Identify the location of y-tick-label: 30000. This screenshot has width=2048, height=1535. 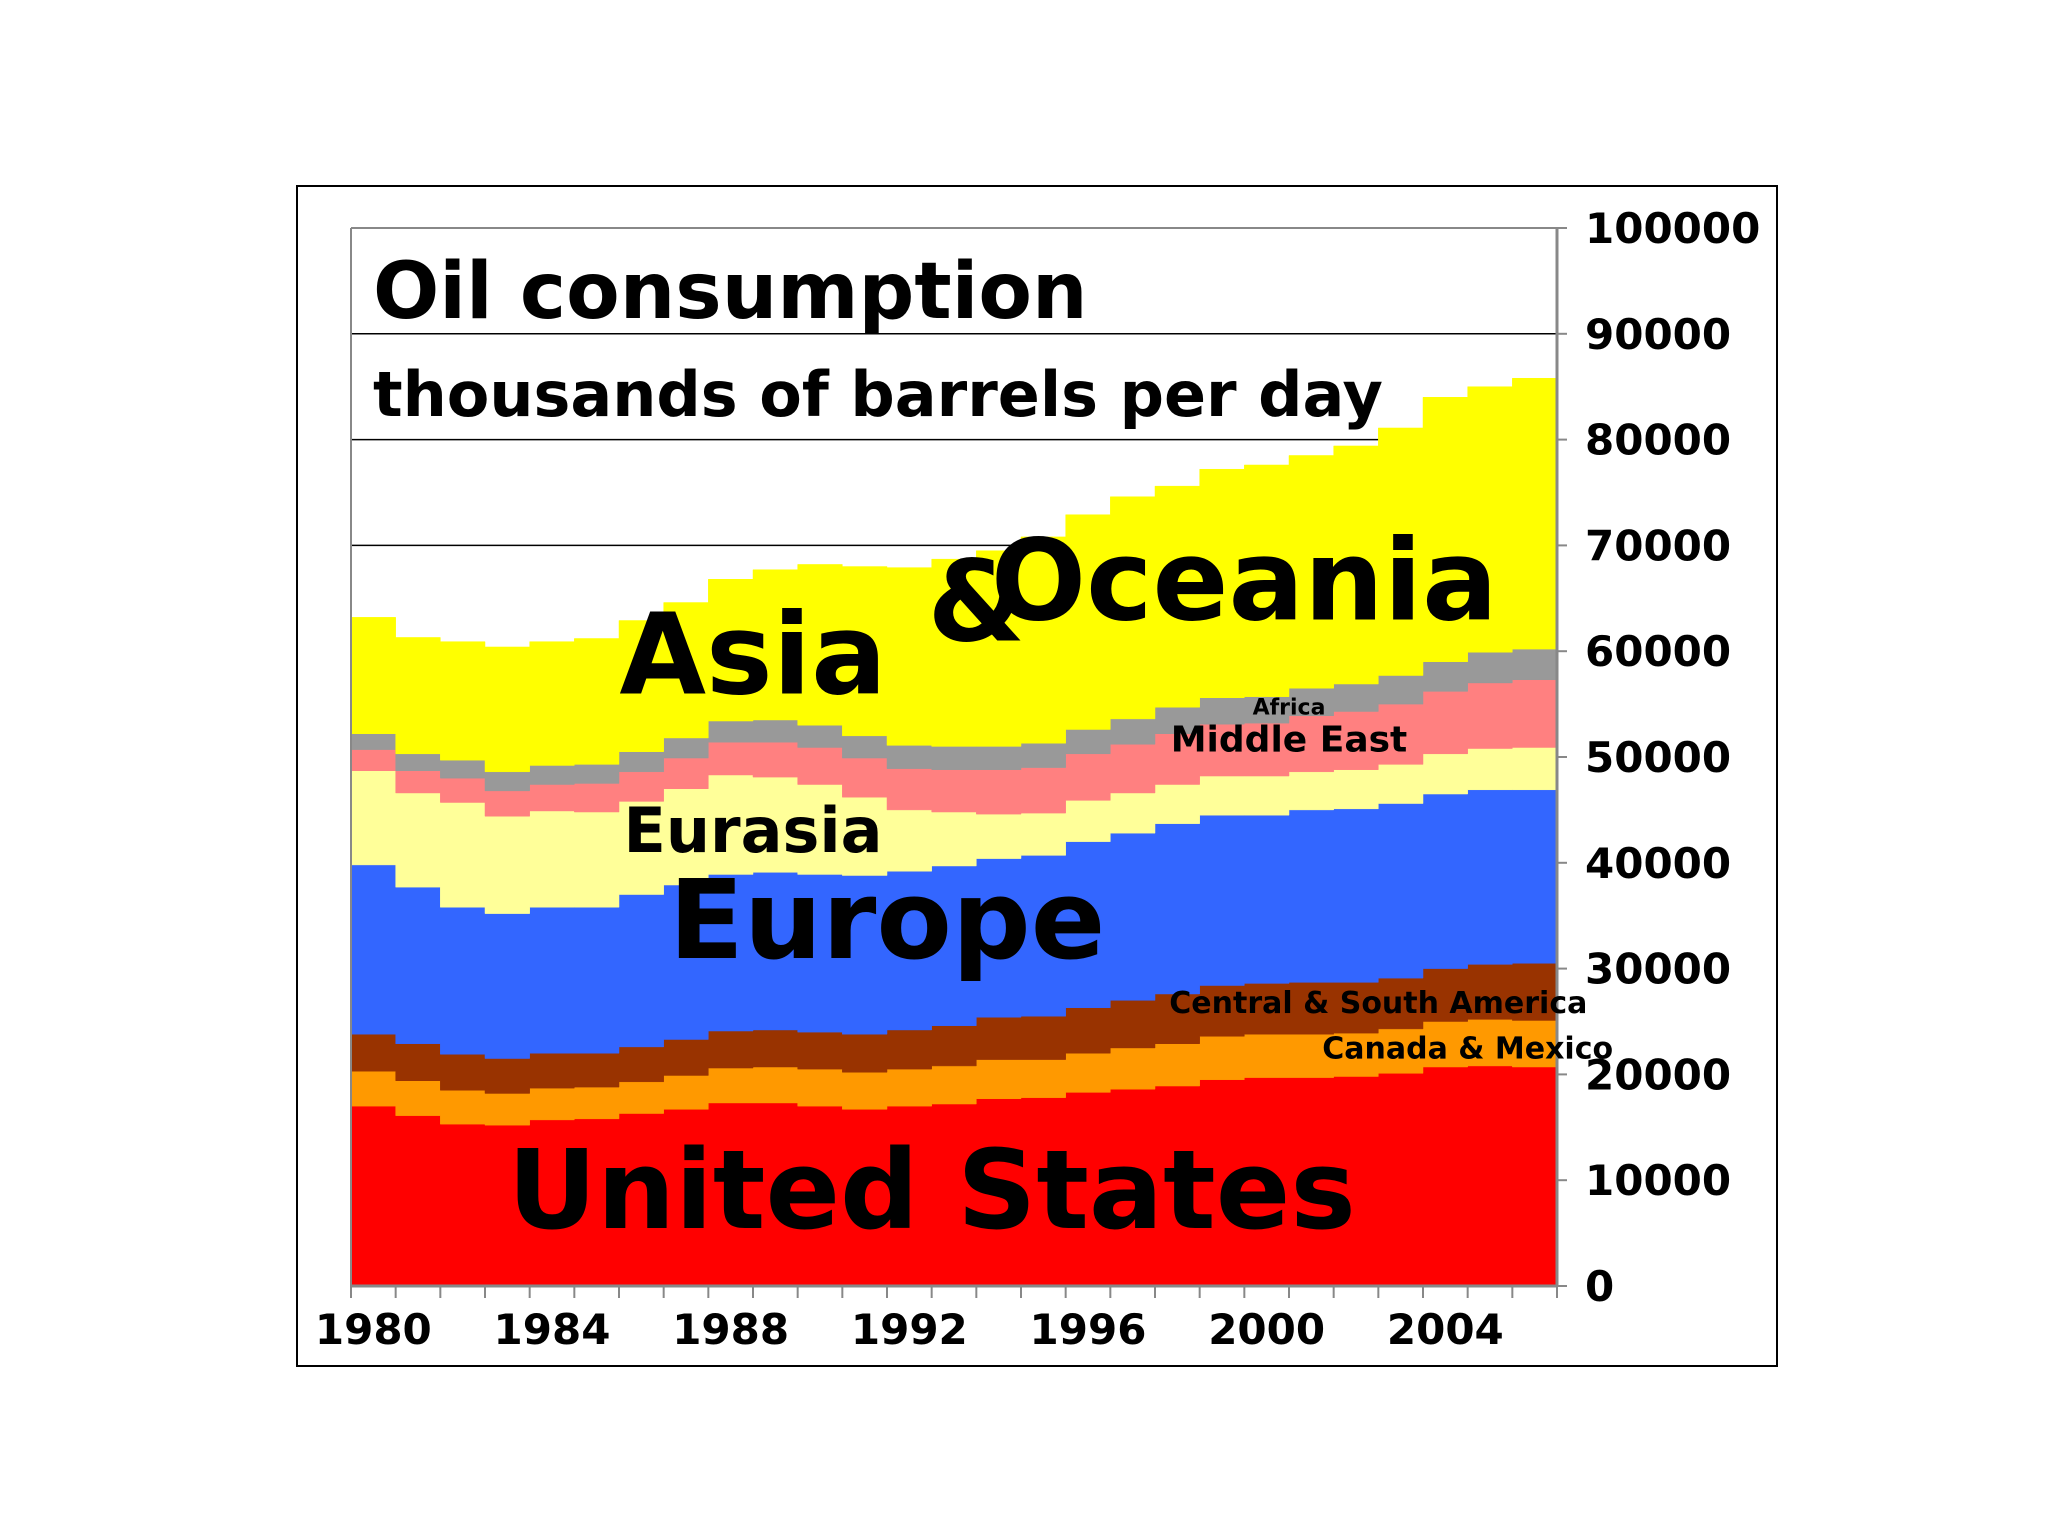
(1658, 969).